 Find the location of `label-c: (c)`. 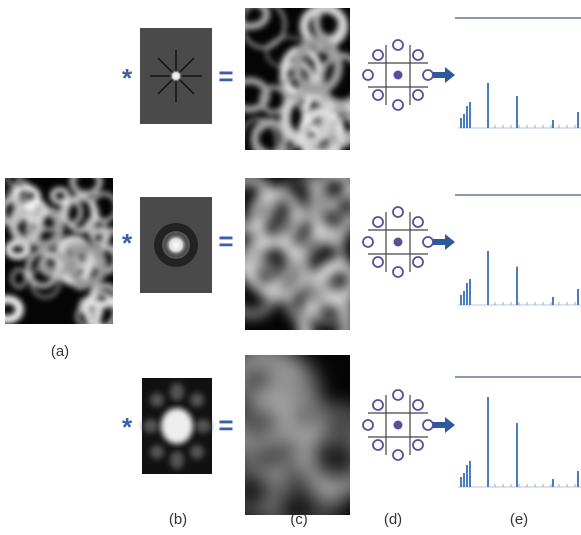

label-c: (c) is located at coordinates (299, 519).